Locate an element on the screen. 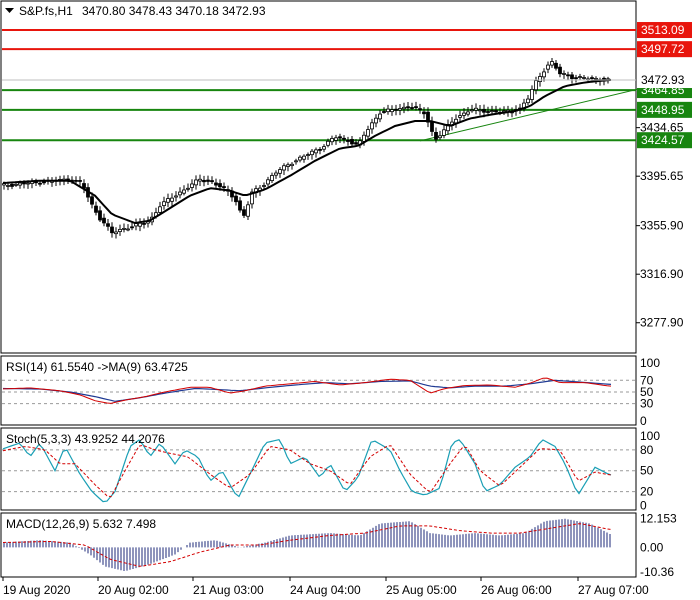  triangle-down-icon is located at coordinates (9, 10).